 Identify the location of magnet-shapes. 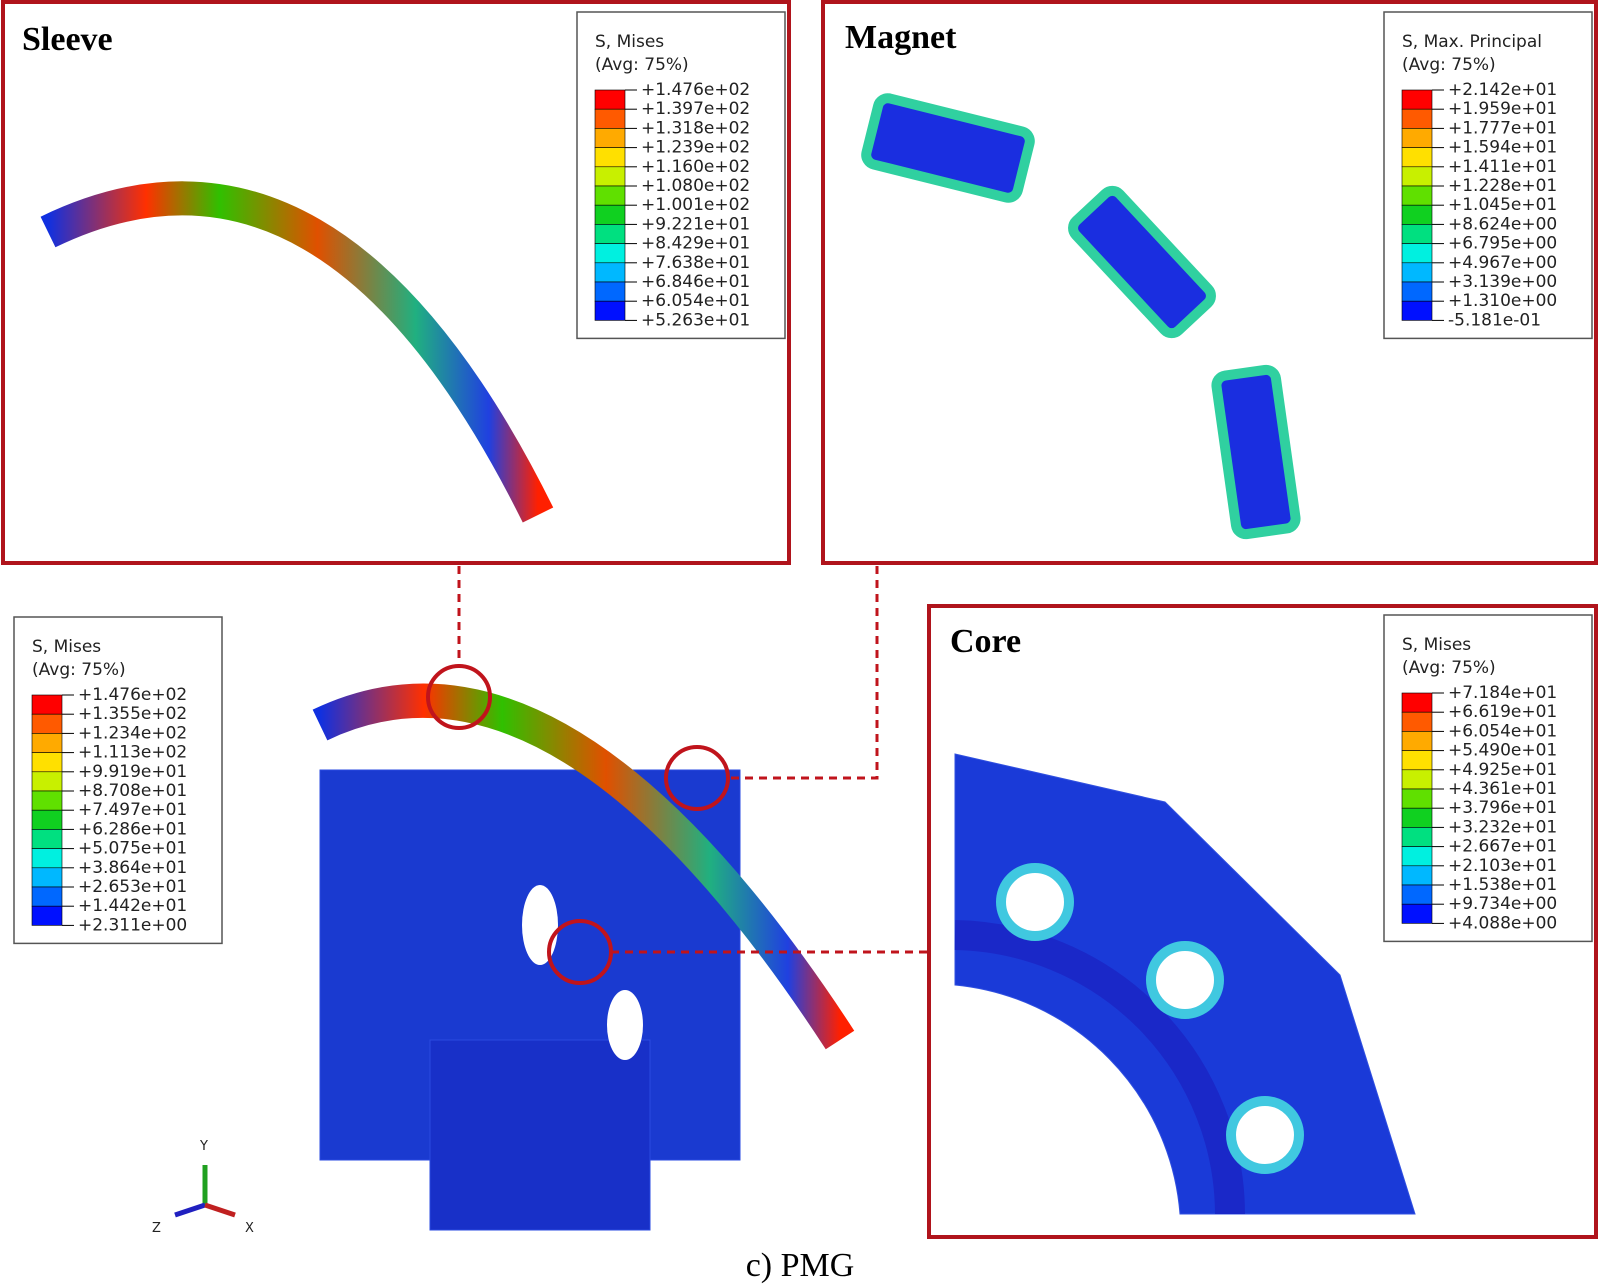
(1081, 316).